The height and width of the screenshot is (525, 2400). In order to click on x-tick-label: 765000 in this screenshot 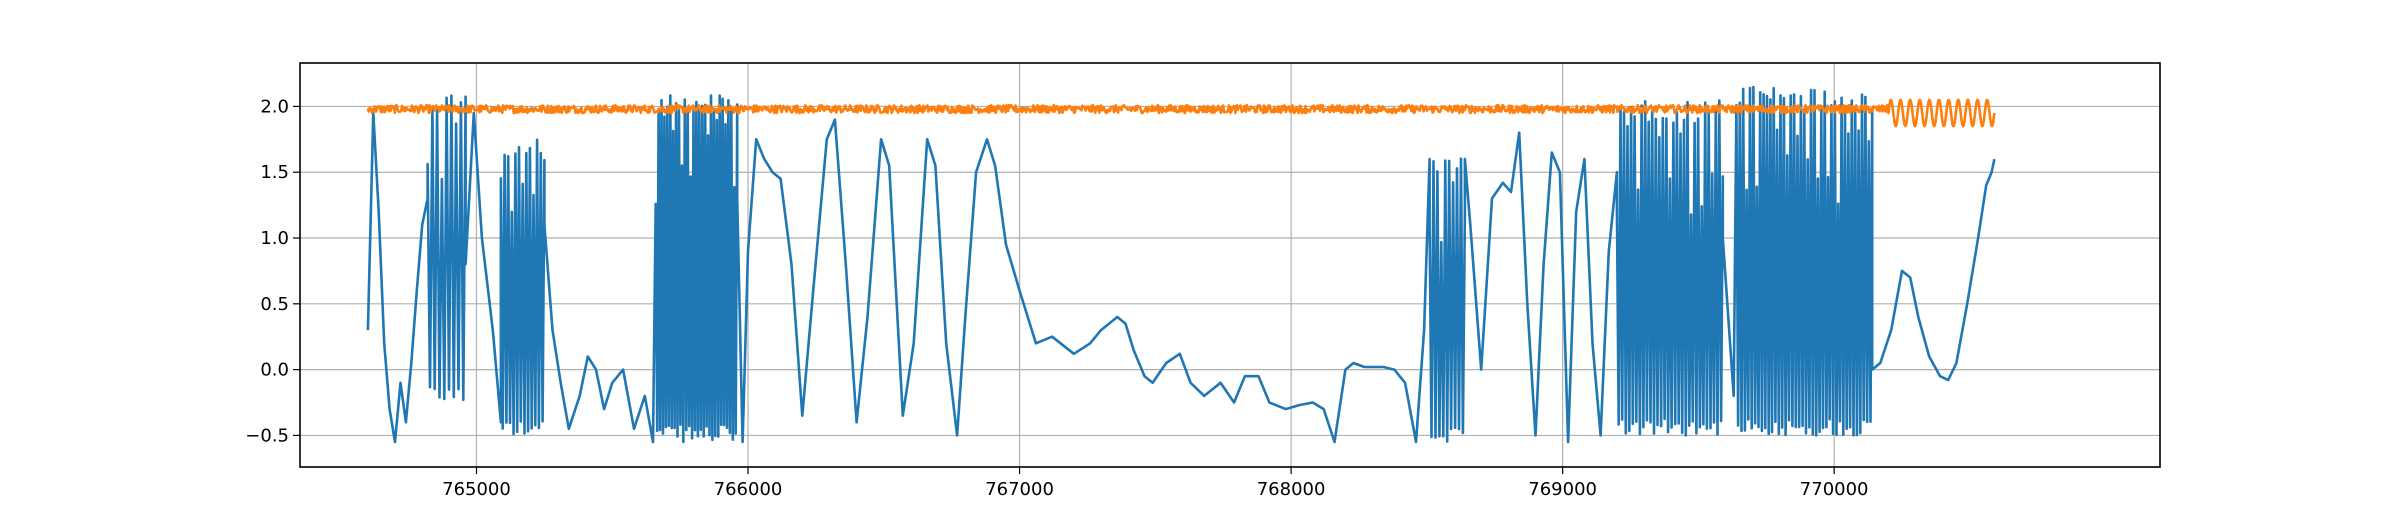, I will do `click(476, 489)`.